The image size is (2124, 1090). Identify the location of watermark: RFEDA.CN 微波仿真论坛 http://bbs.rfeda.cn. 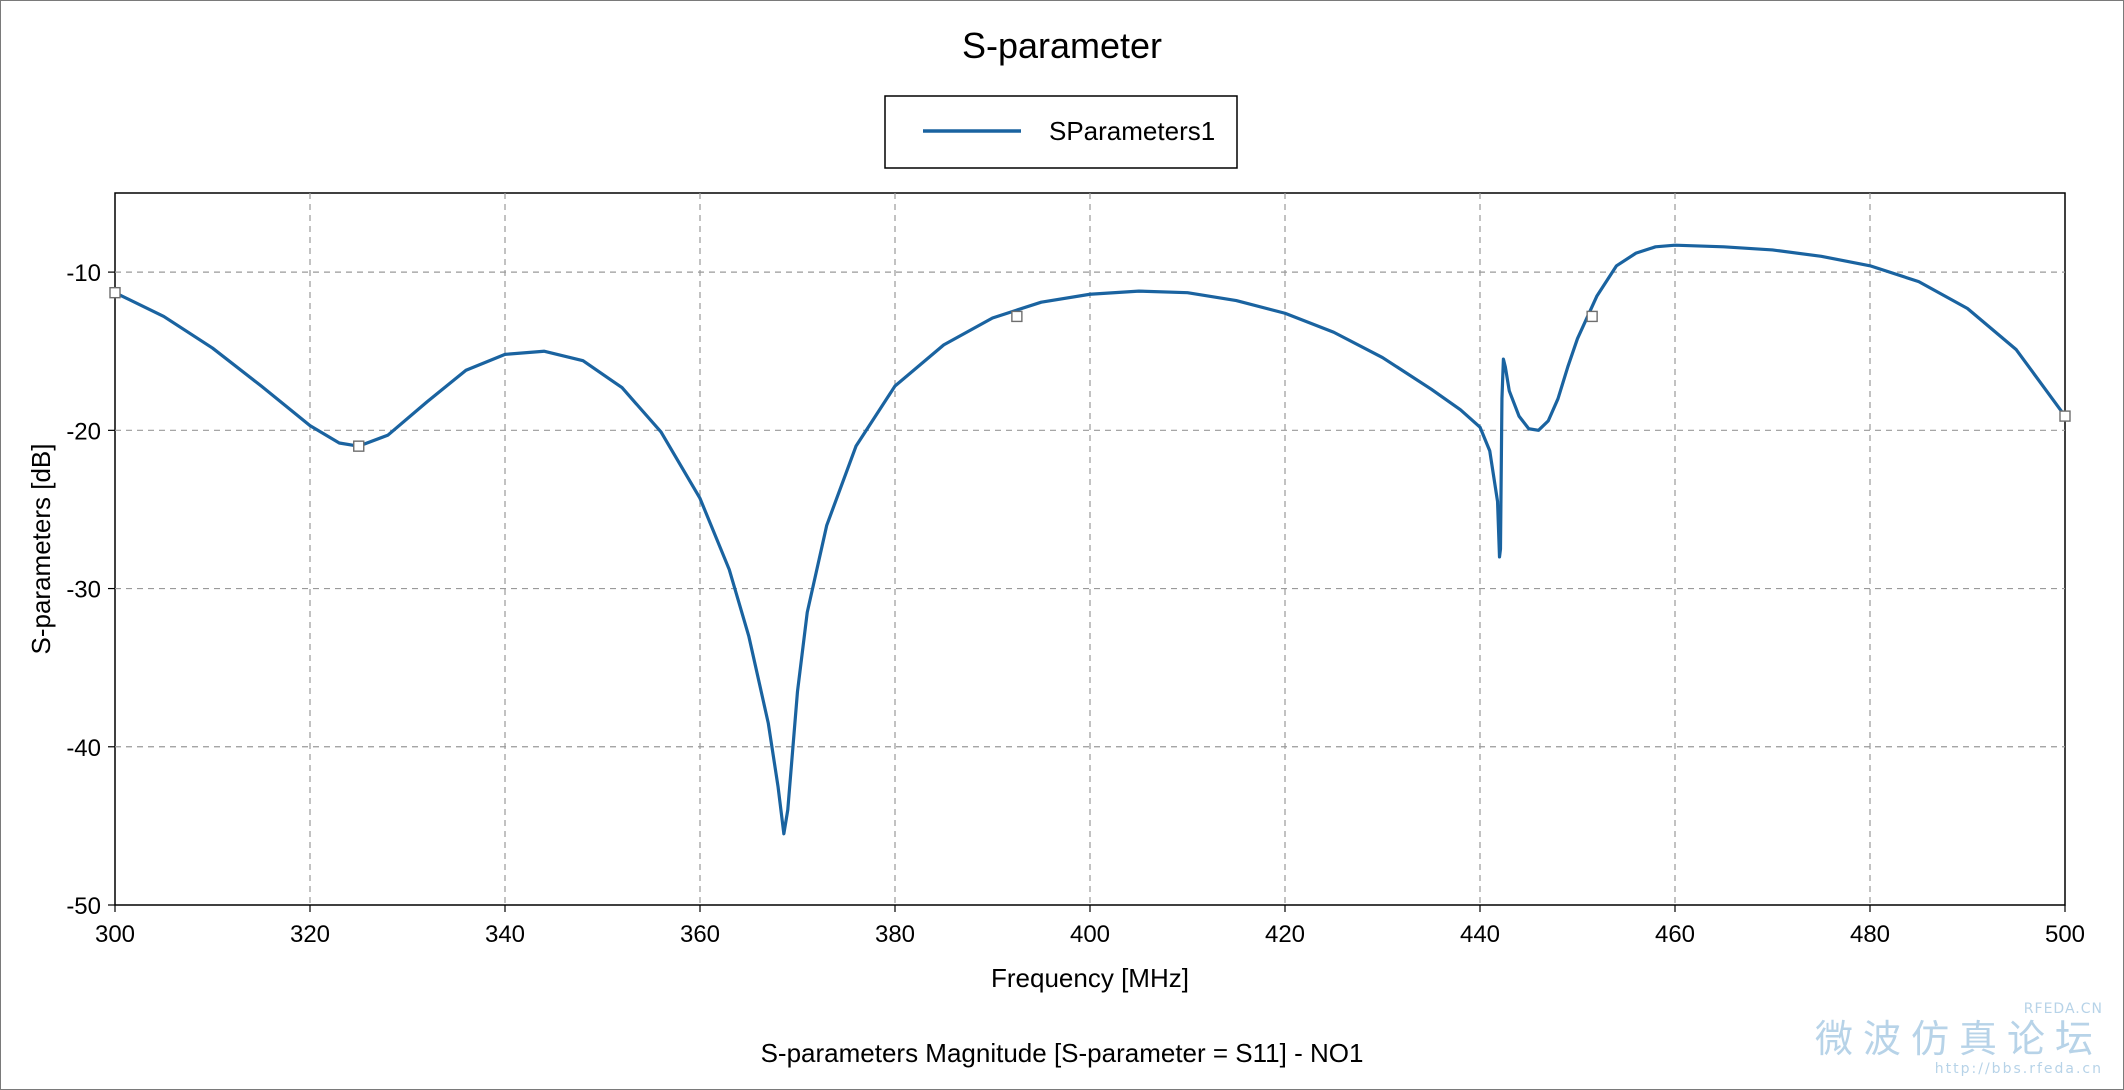
(1959, 1039).